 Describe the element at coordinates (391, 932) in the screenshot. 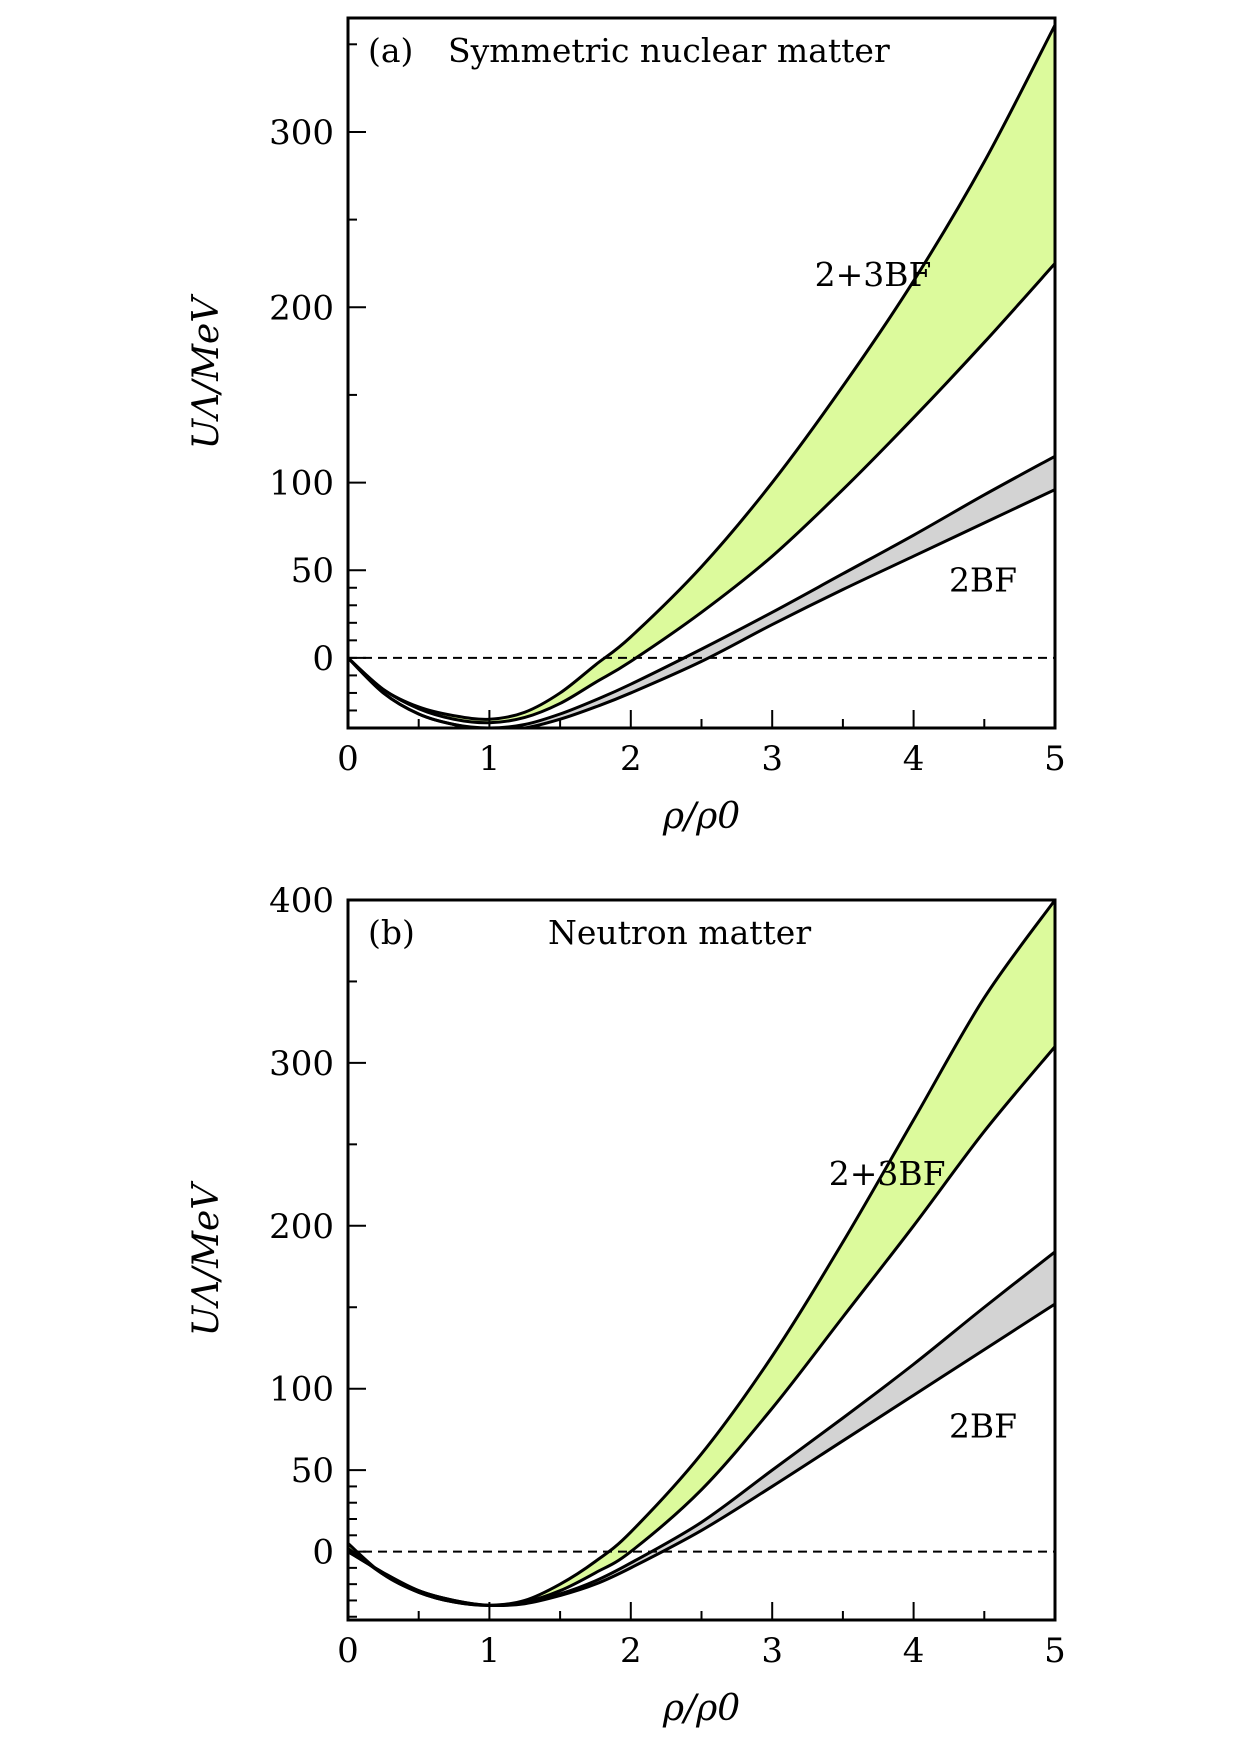

I see `panel-label: (b)` at that location.